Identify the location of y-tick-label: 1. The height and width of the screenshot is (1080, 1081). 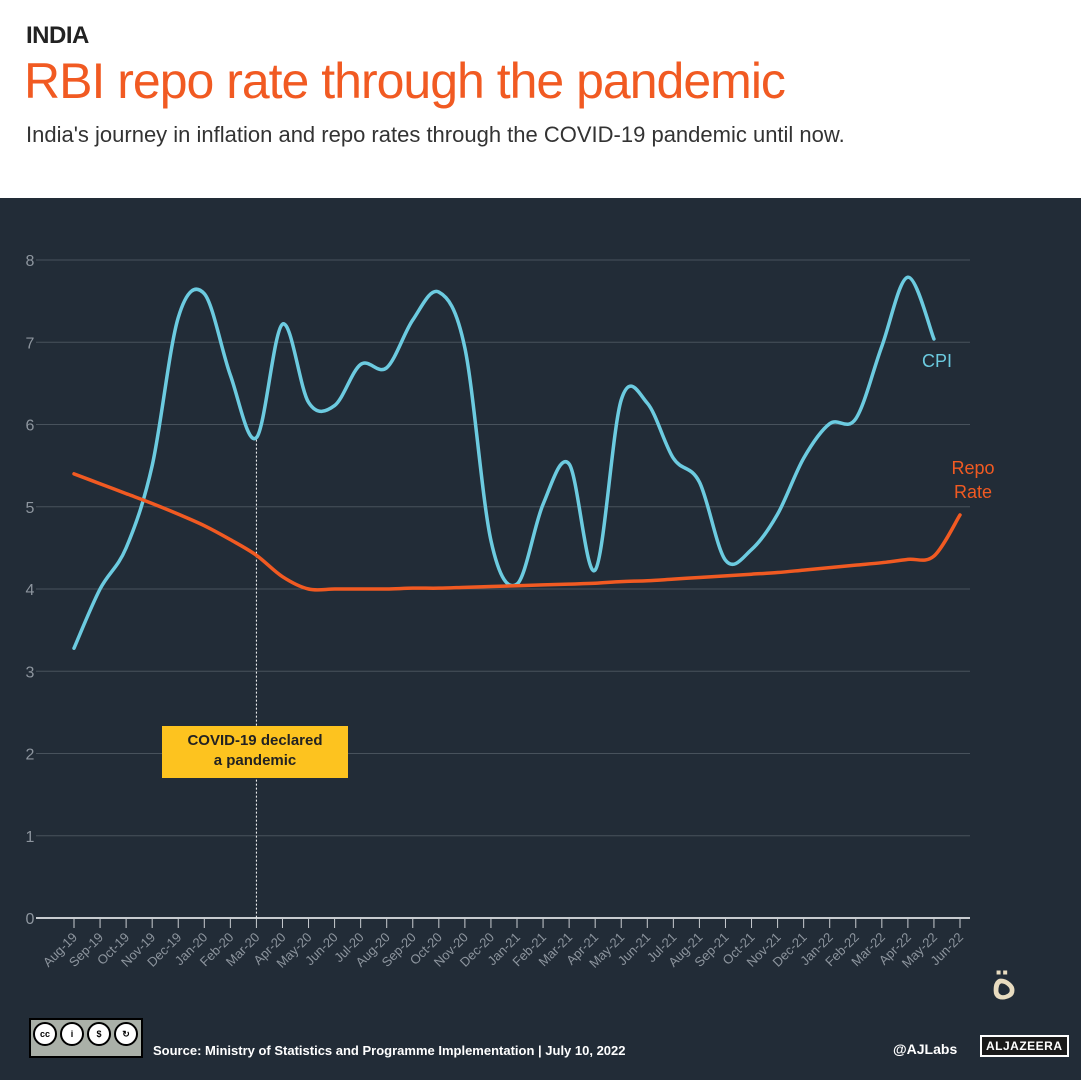
(30, 837).